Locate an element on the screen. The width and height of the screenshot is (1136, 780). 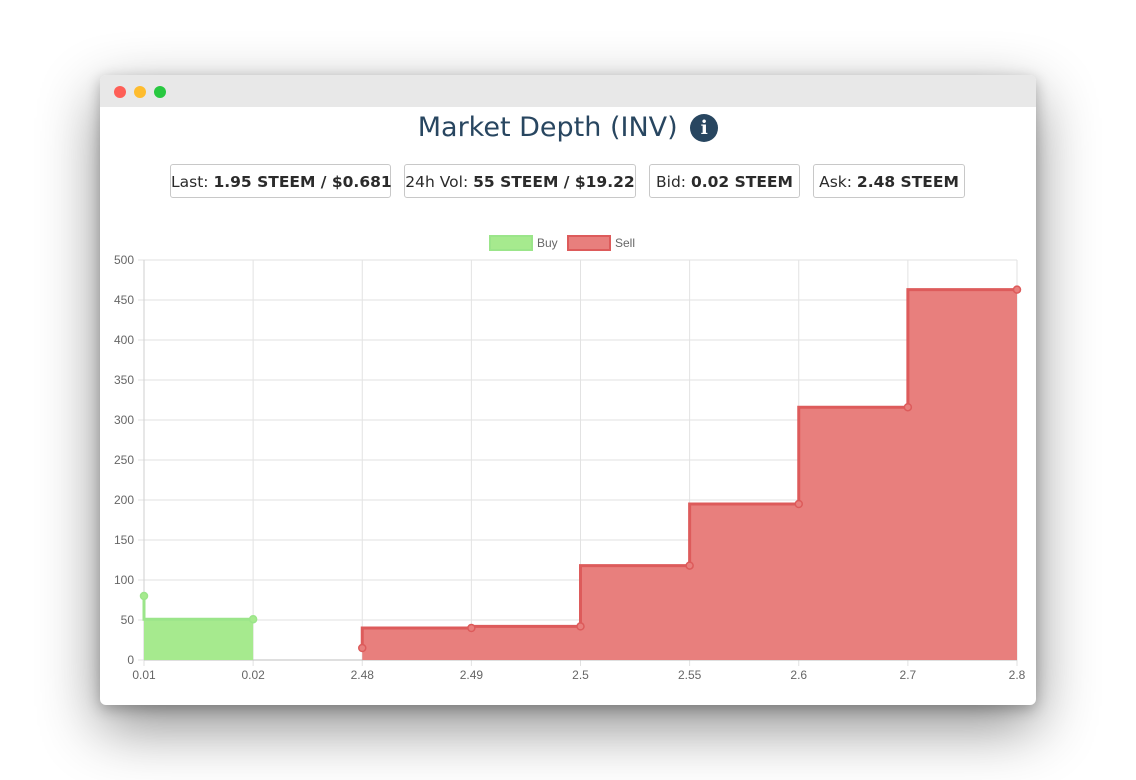
bid-label: Bid: is located at coordinates (673, 182).